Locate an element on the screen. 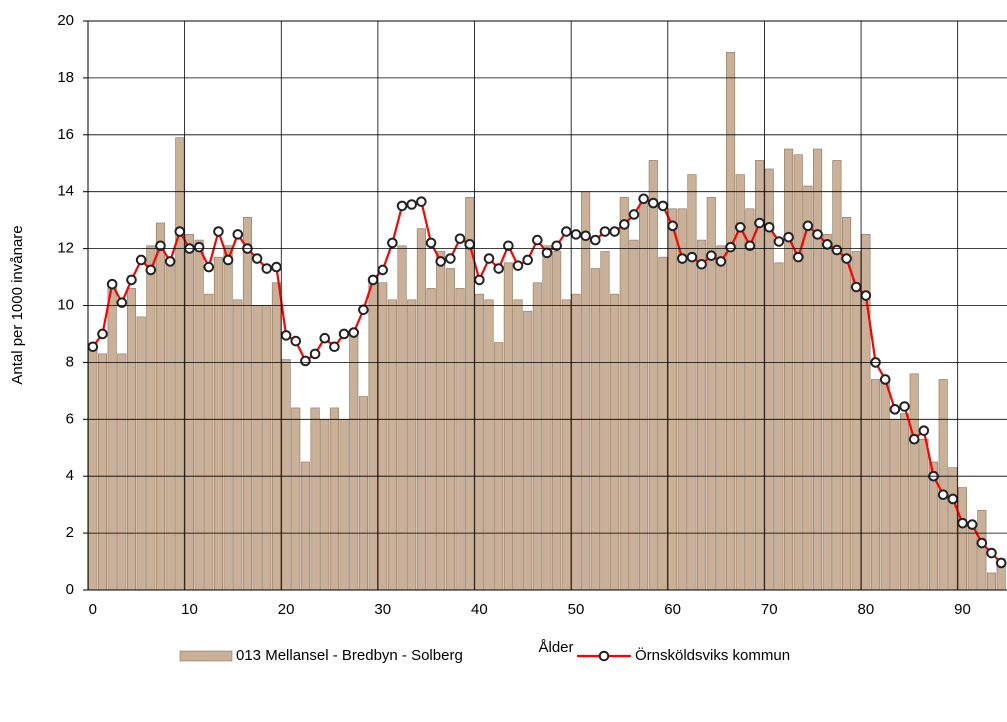 This screenshot has width=1007, height=722. y-tick-label: 2 is located at coordinates (70, 532).